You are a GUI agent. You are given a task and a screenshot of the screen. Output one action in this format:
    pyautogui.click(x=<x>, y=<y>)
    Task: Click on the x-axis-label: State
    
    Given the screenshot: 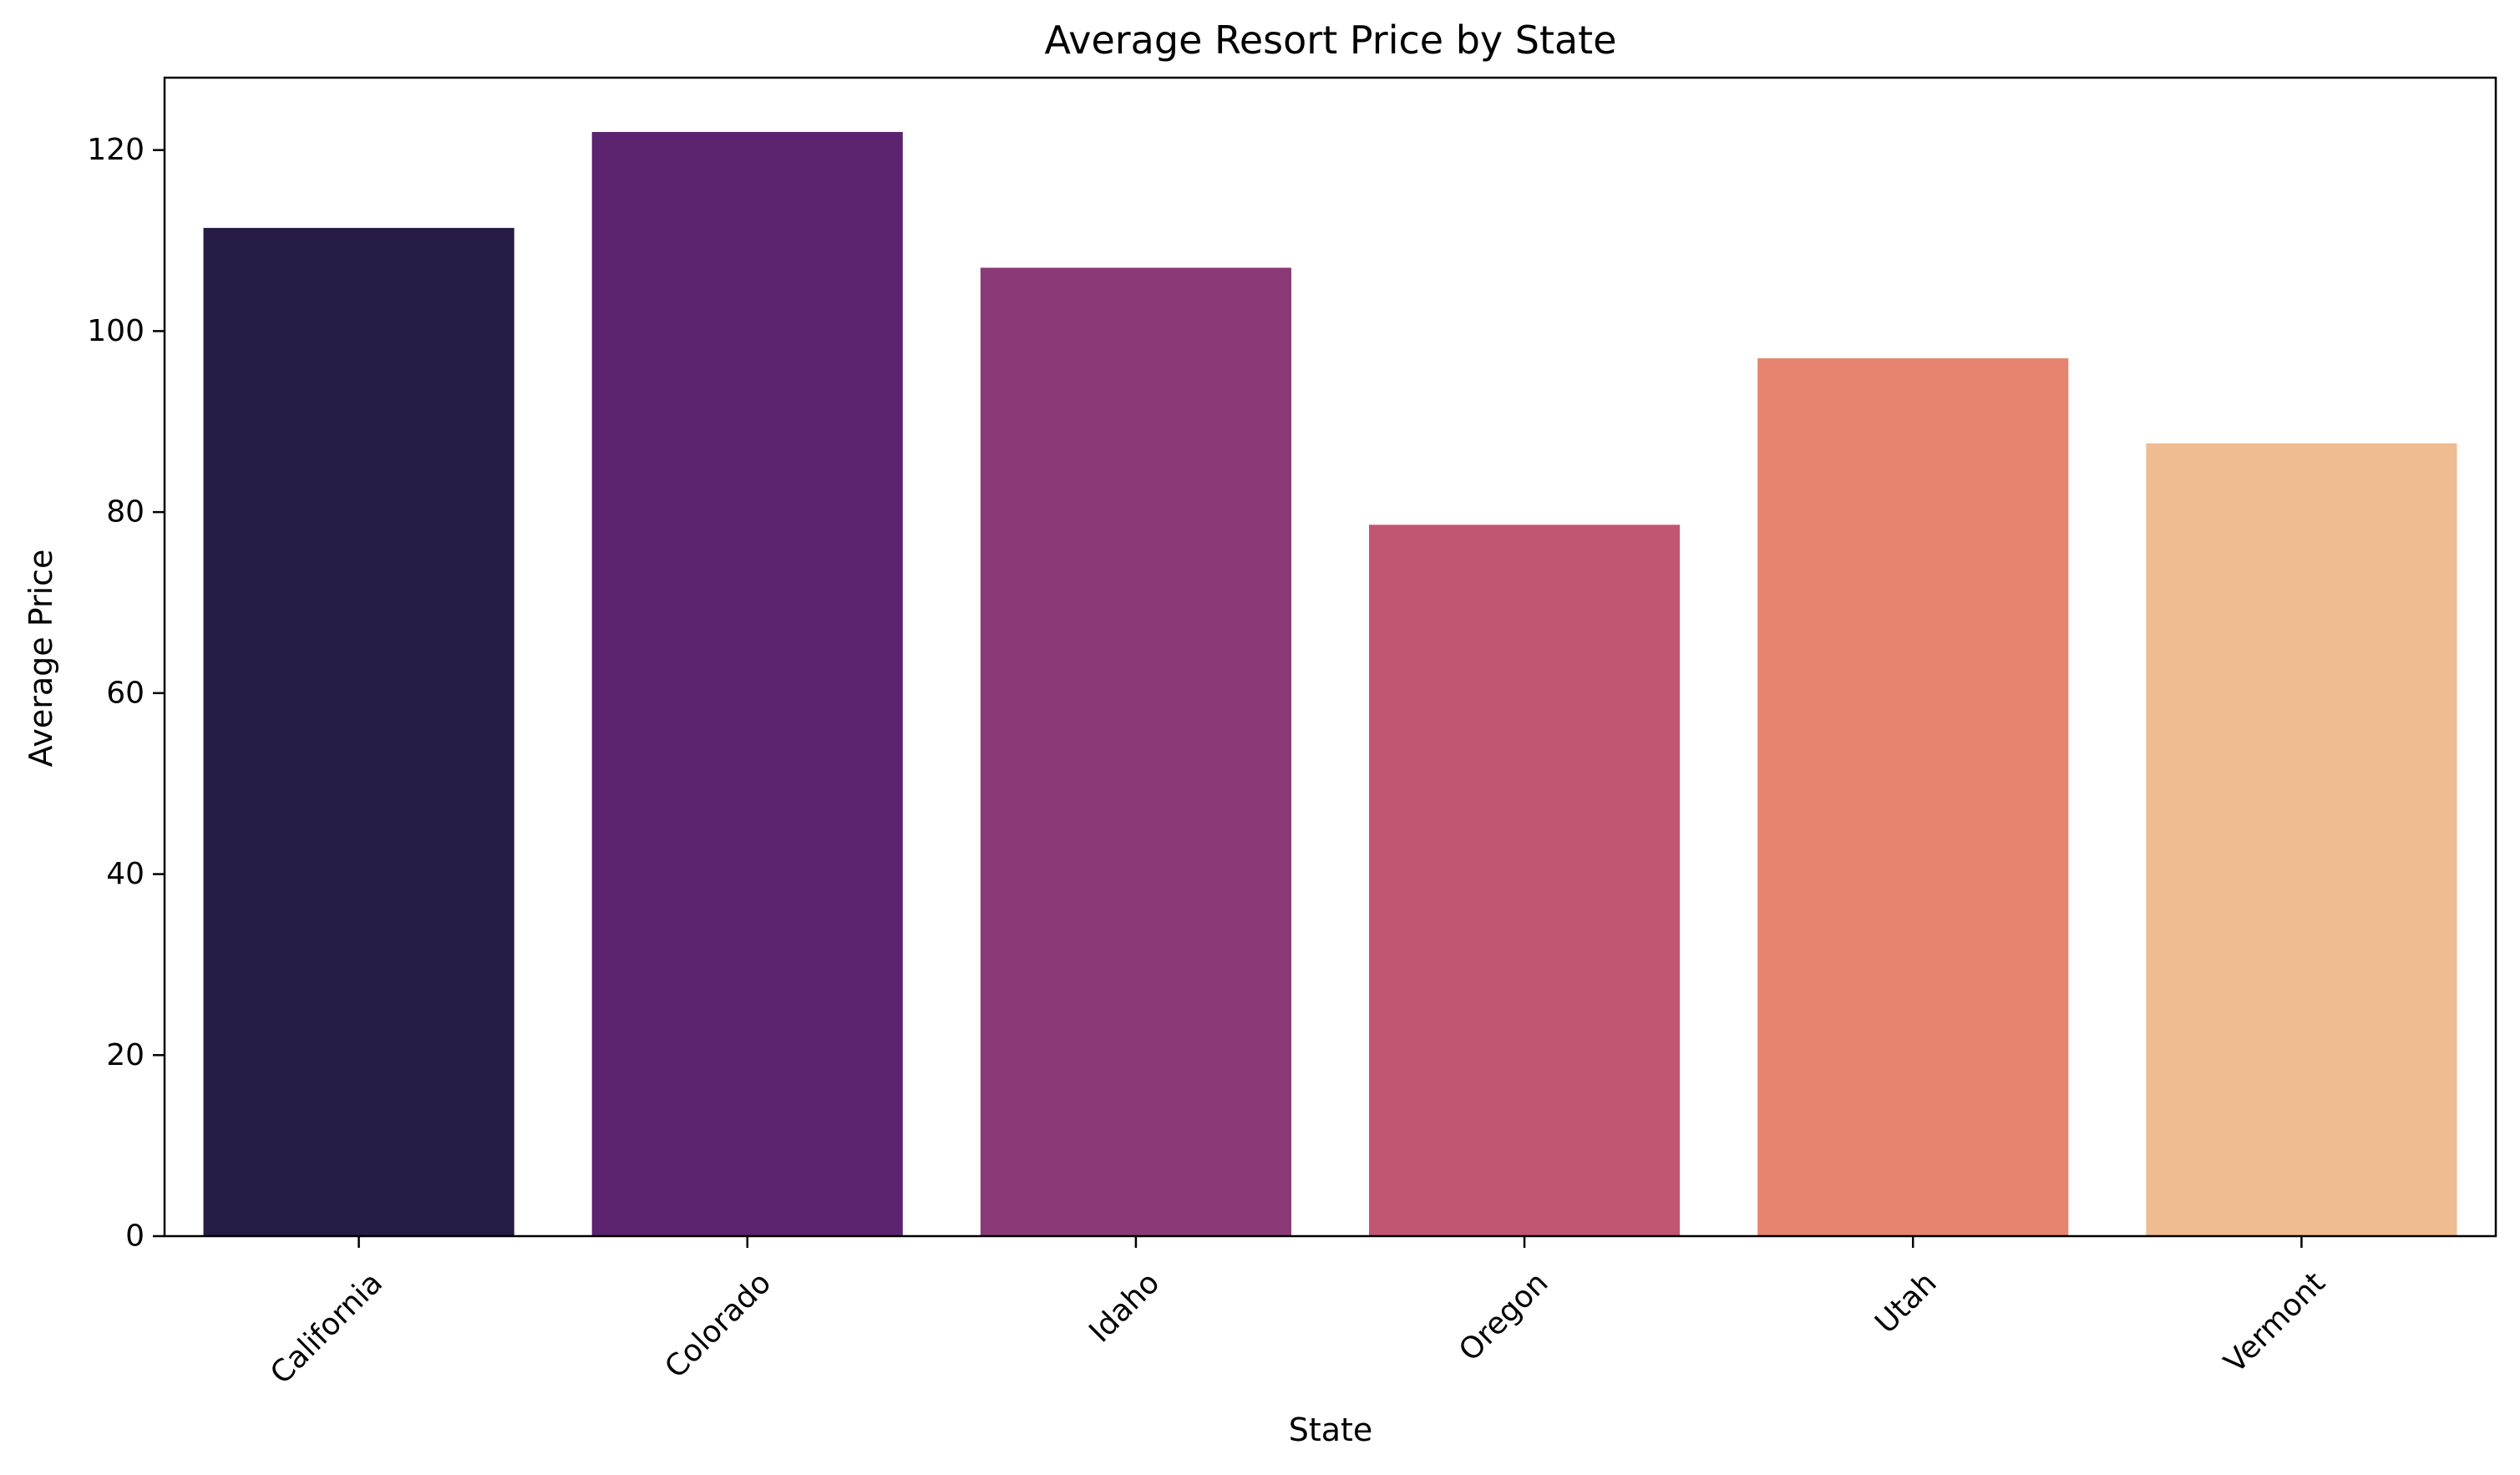 What is the action you would take?
    pyautogui.click(x=1331, y=1430)
    